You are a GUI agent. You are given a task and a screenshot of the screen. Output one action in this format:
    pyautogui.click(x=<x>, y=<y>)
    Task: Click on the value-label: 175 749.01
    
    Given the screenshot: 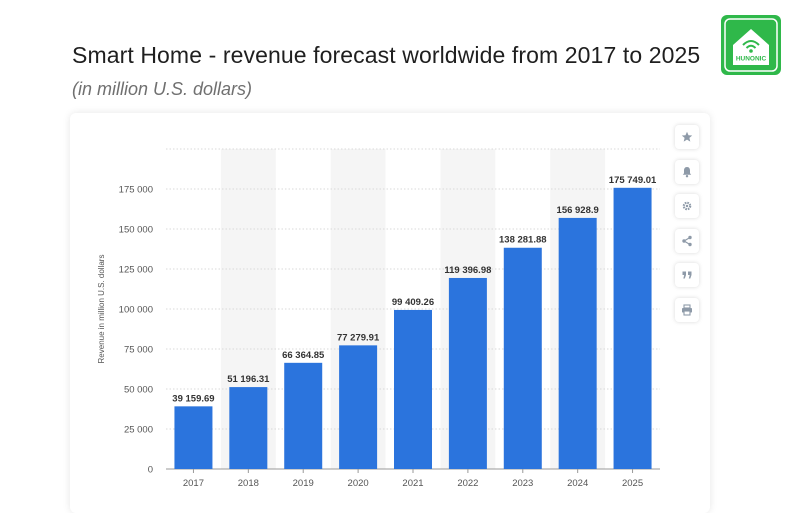 What is the action you would take?
    pyautogui.click(x=633, y=180)
    